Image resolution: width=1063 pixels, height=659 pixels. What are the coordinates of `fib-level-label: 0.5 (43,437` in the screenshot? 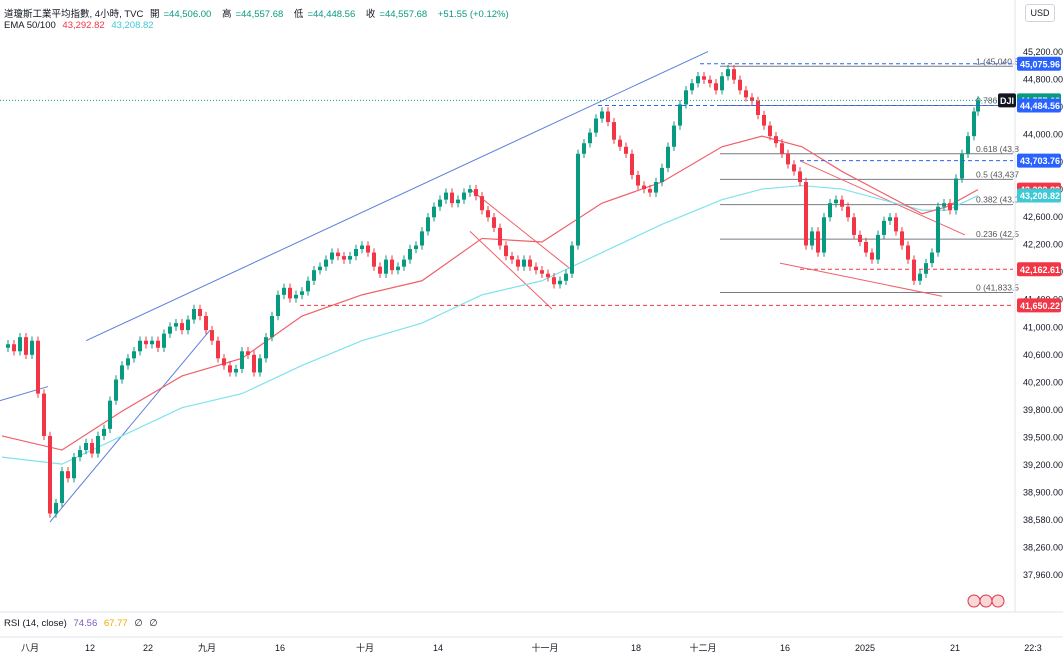 It's located at (997, 174).